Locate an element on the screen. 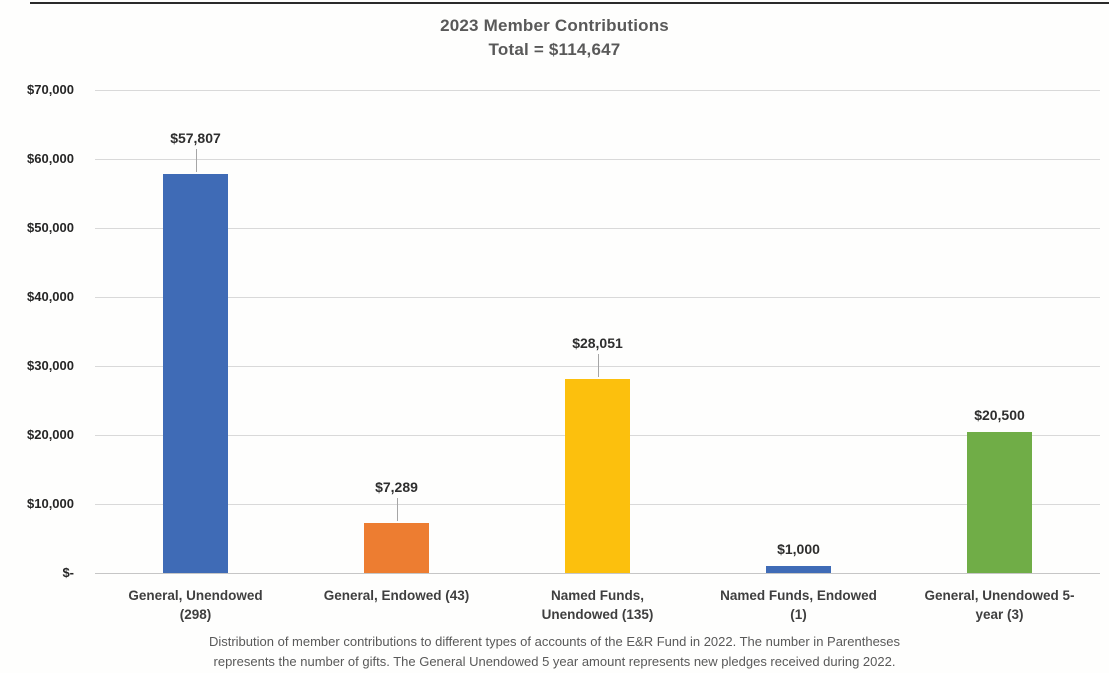 The height and width of the screenshot is (673, 1109). x-axis-category-line: Named Funds, is located at coordinates (597, 595).